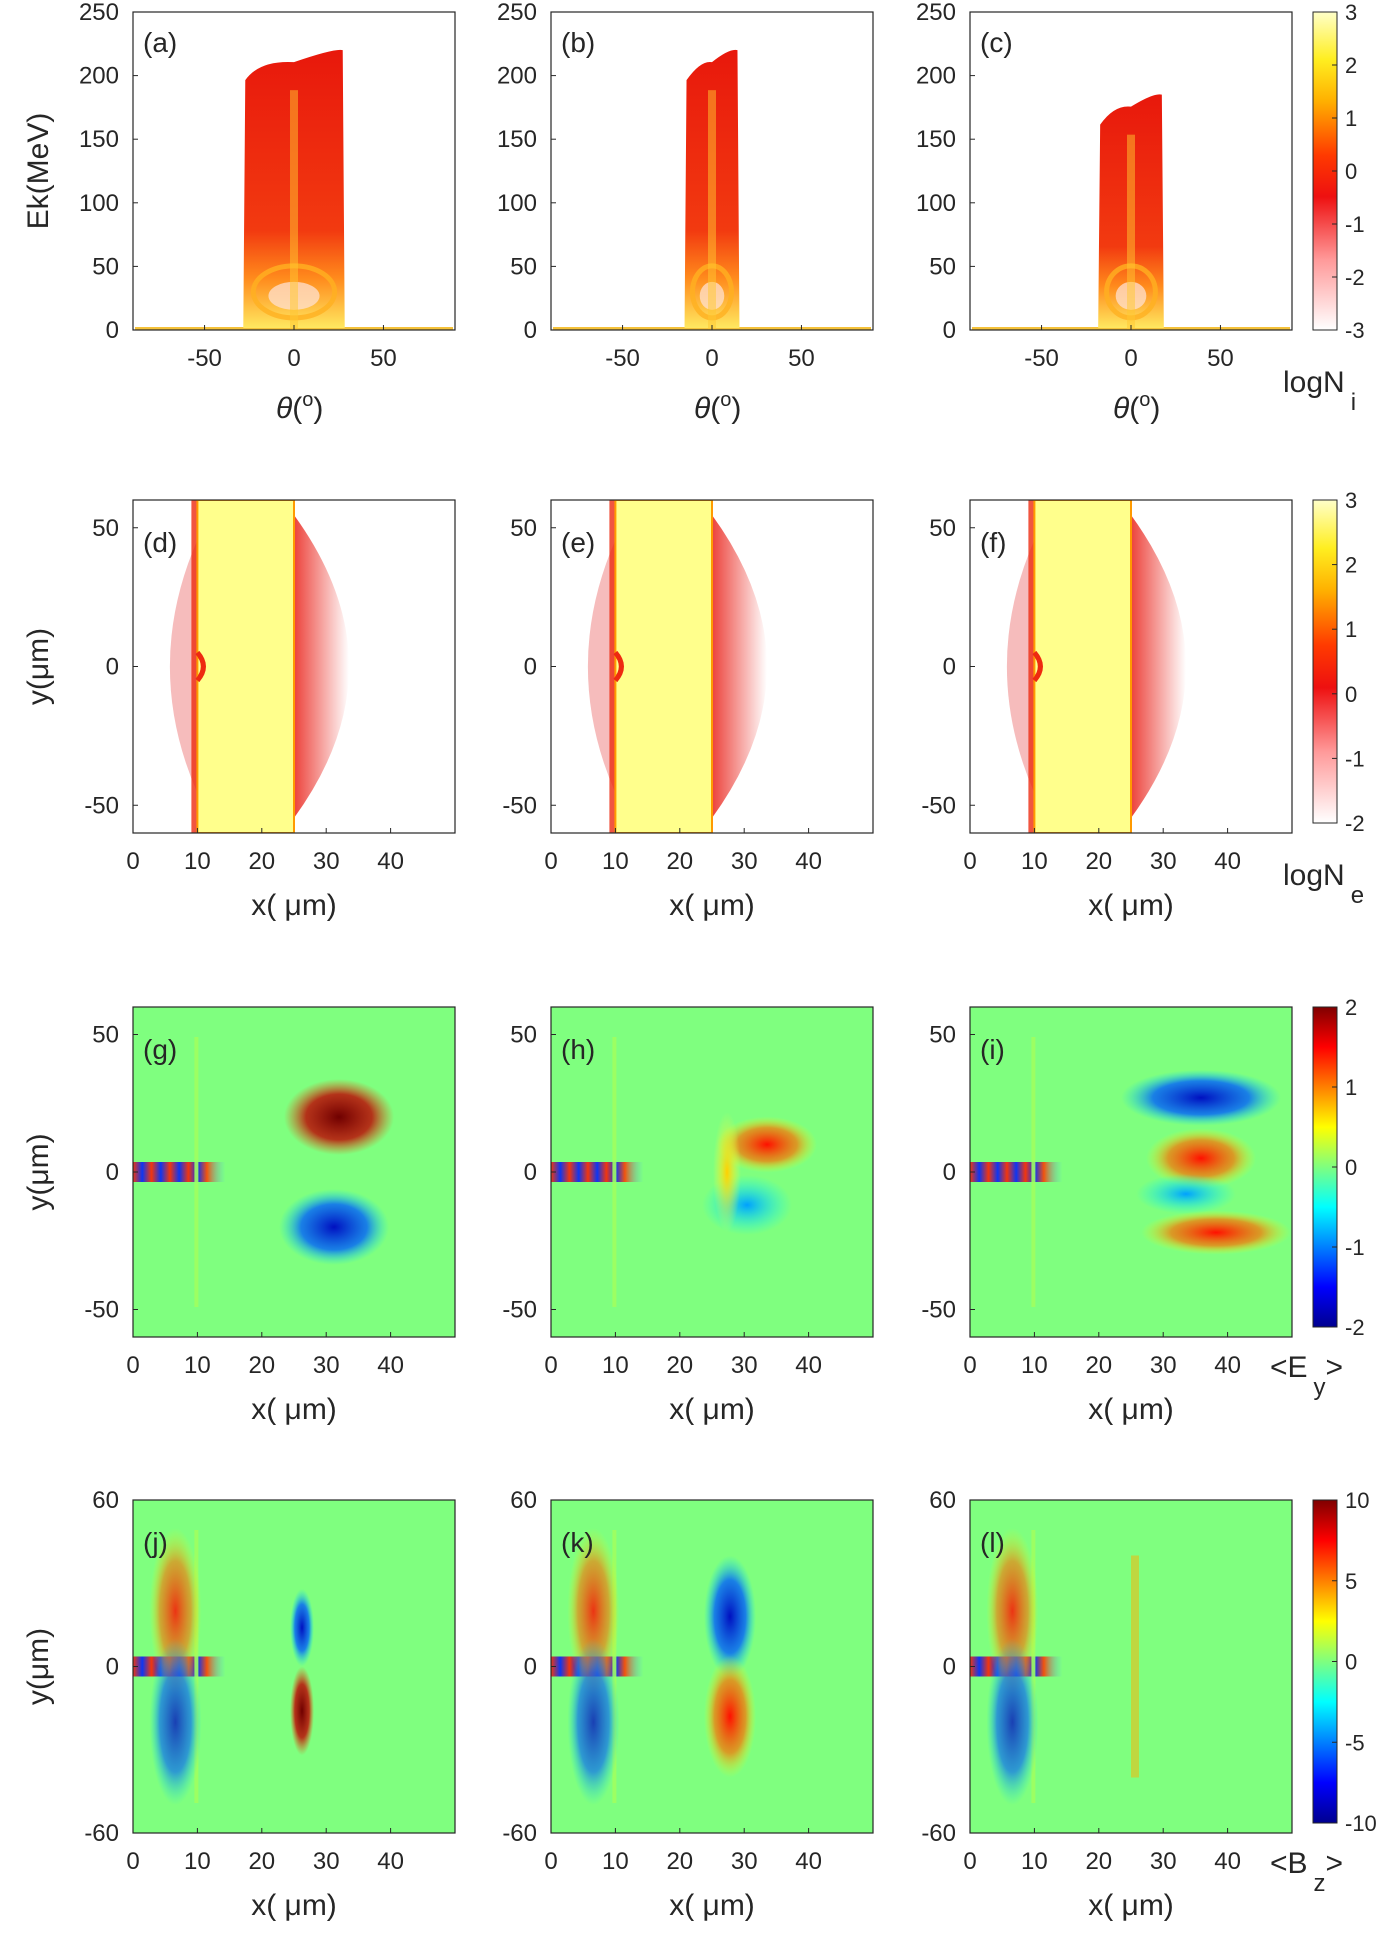  What do you see at coordinates (1136, 407) in the screenshot?
I see `x-axis-label: θ(o)` at bounding box center [1136, 407].